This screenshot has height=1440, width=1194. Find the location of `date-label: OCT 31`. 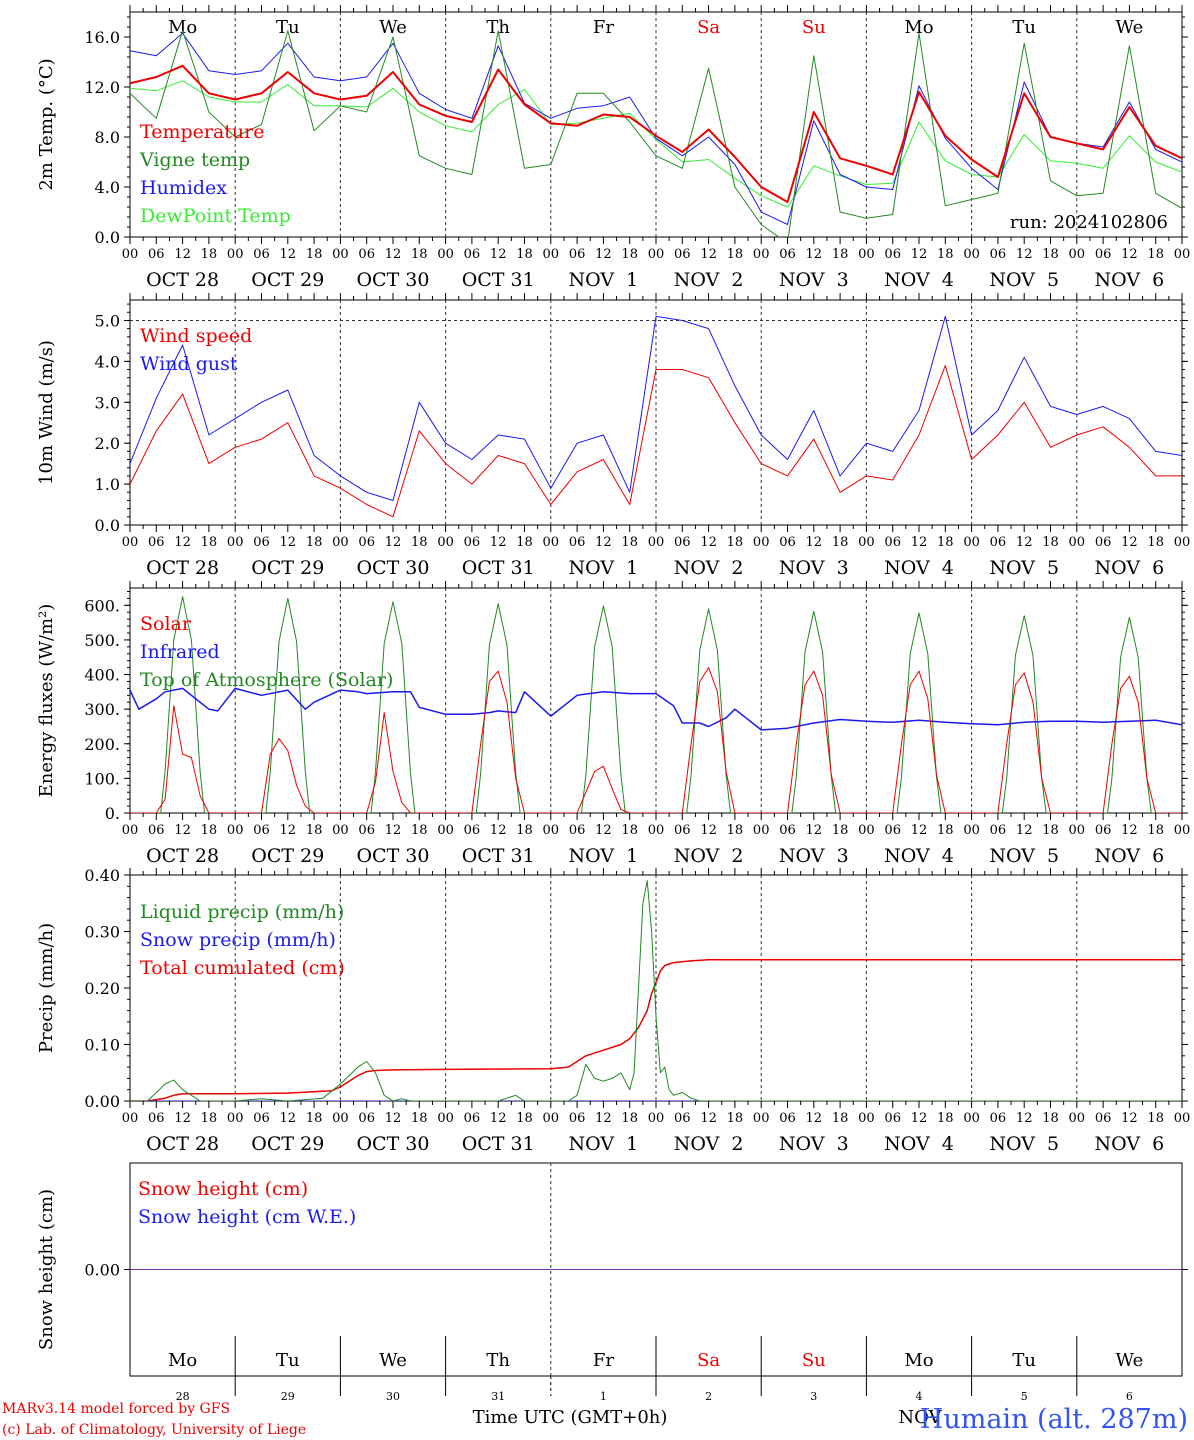

date-label: OCT 31 is located at coordinates (498, 856).